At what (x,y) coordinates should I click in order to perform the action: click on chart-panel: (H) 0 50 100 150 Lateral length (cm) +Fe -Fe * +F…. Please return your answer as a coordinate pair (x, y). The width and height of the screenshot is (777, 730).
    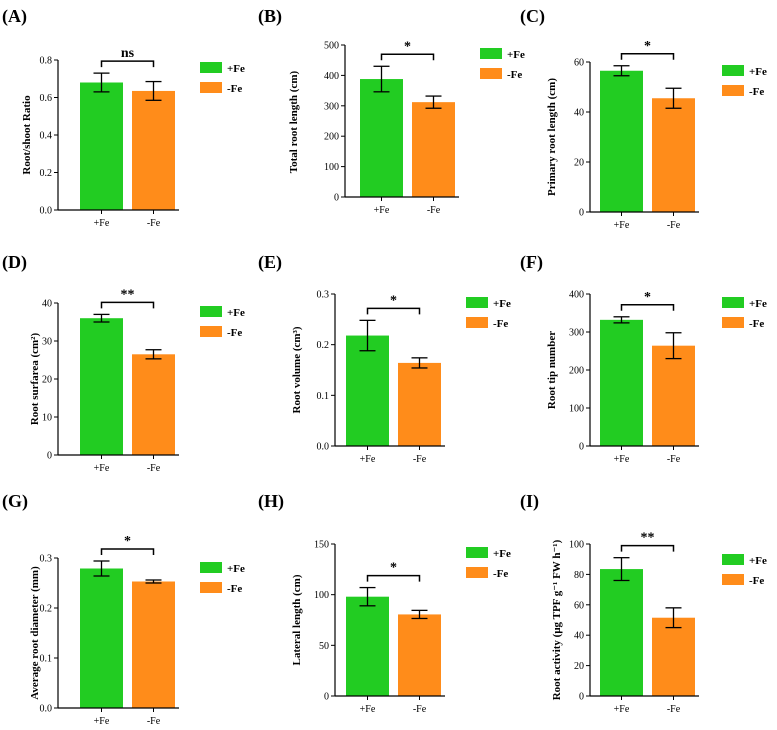
    Looking at the image, I should click on (384, 603).